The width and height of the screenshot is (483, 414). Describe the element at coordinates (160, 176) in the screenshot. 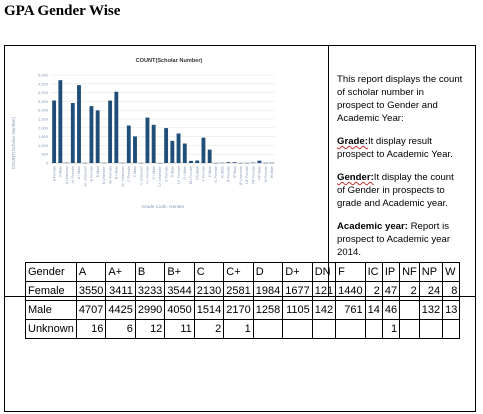

I see `x-tick-label: C+ Unknown` at that location.